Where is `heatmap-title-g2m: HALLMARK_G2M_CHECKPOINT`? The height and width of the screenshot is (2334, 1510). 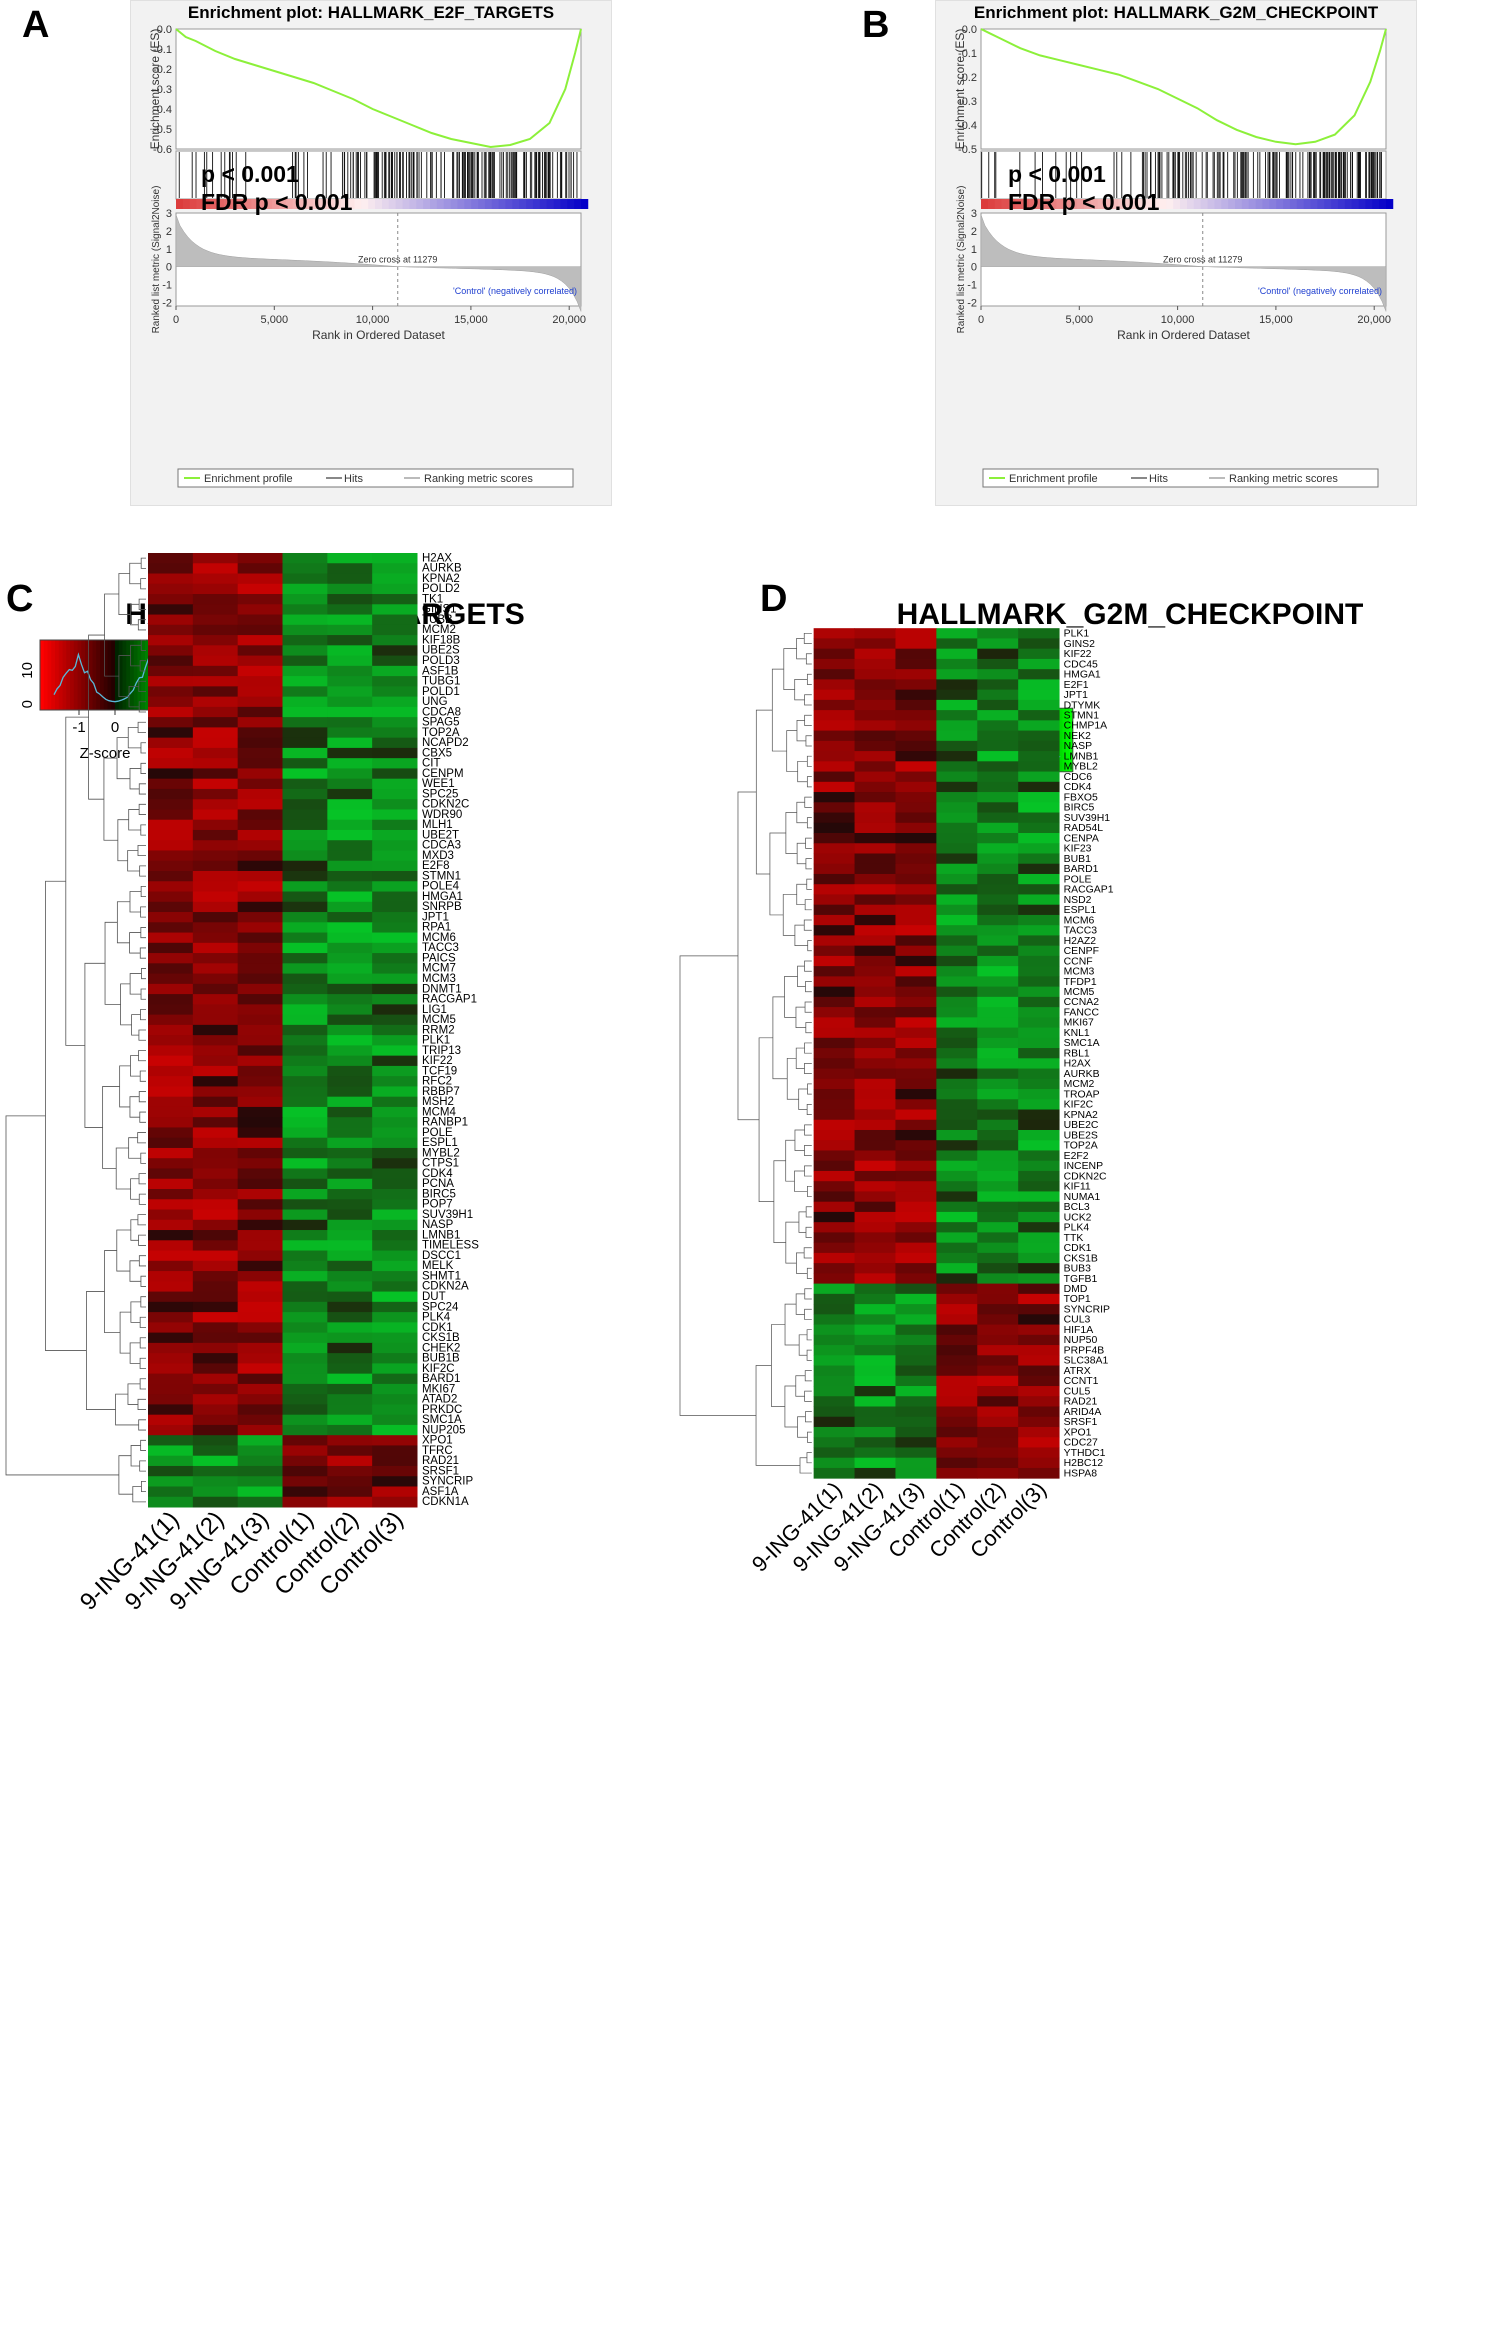 heatmap-title-g2m: HALLMARK_G2M_CHECKPOINT is located at coordinates (1130, 614).